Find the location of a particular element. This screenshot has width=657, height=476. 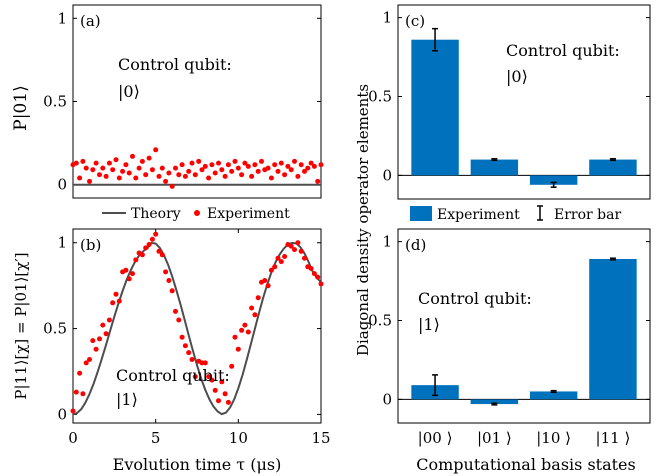

panel-d-y-tick-label: 0 is located at coordinates (387, 399).